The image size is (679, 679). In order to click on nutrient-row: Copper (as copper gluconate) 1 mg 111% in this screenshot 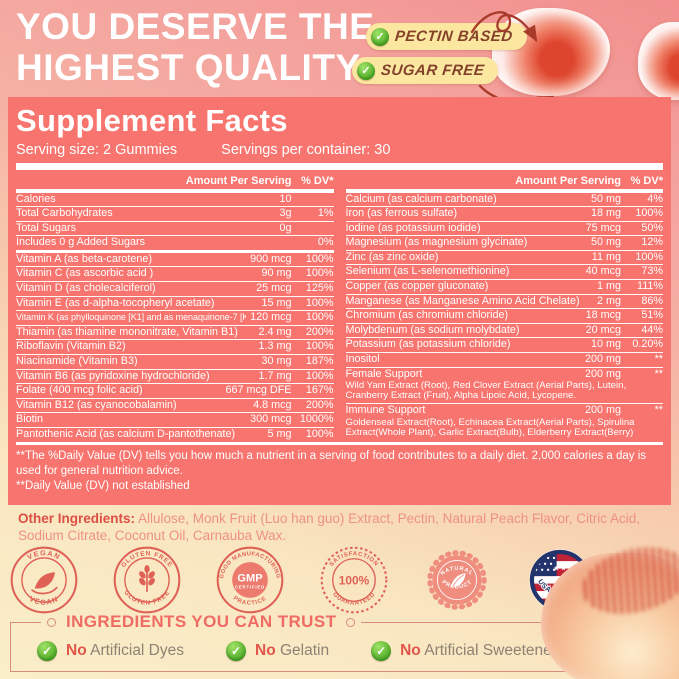, I will do `click(504, 287)`.